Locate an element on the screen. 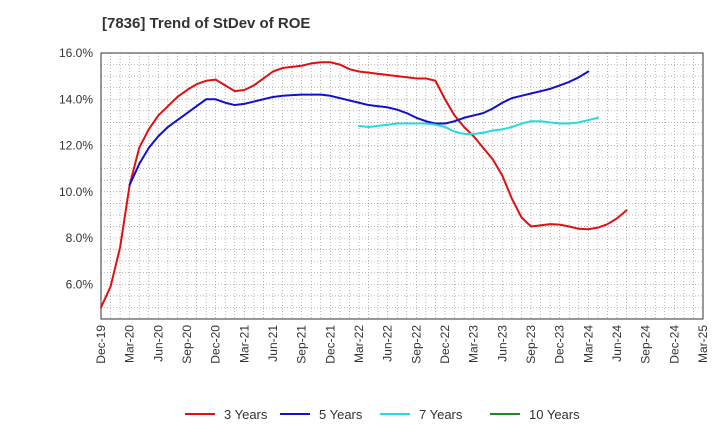 This screenshot has width=720, height=440. x-tick-label: Dec-19 is located at coordinates (101, 344).